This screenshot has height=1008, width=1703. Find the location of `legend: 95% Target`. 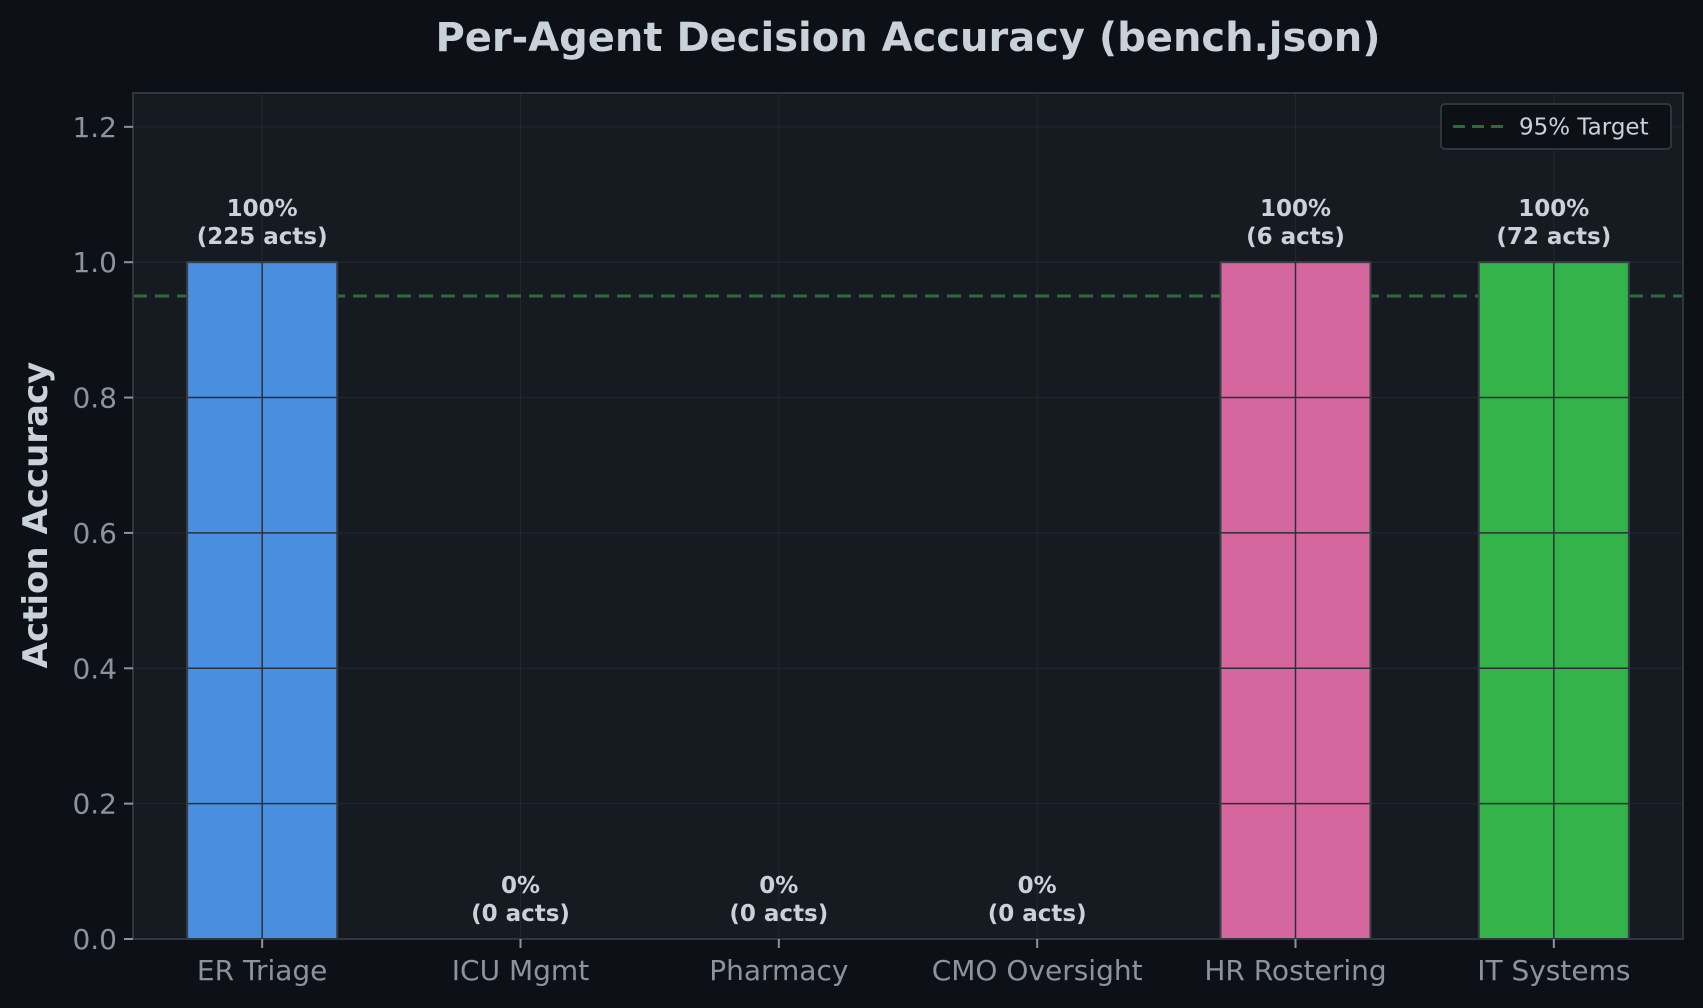

legend: 95% Target is located at coordinates (1556, 126).